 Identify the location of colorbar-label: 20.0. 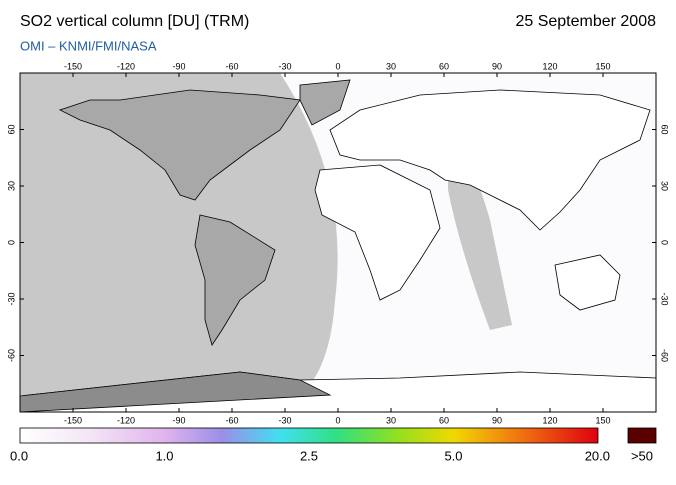
(597, 455).